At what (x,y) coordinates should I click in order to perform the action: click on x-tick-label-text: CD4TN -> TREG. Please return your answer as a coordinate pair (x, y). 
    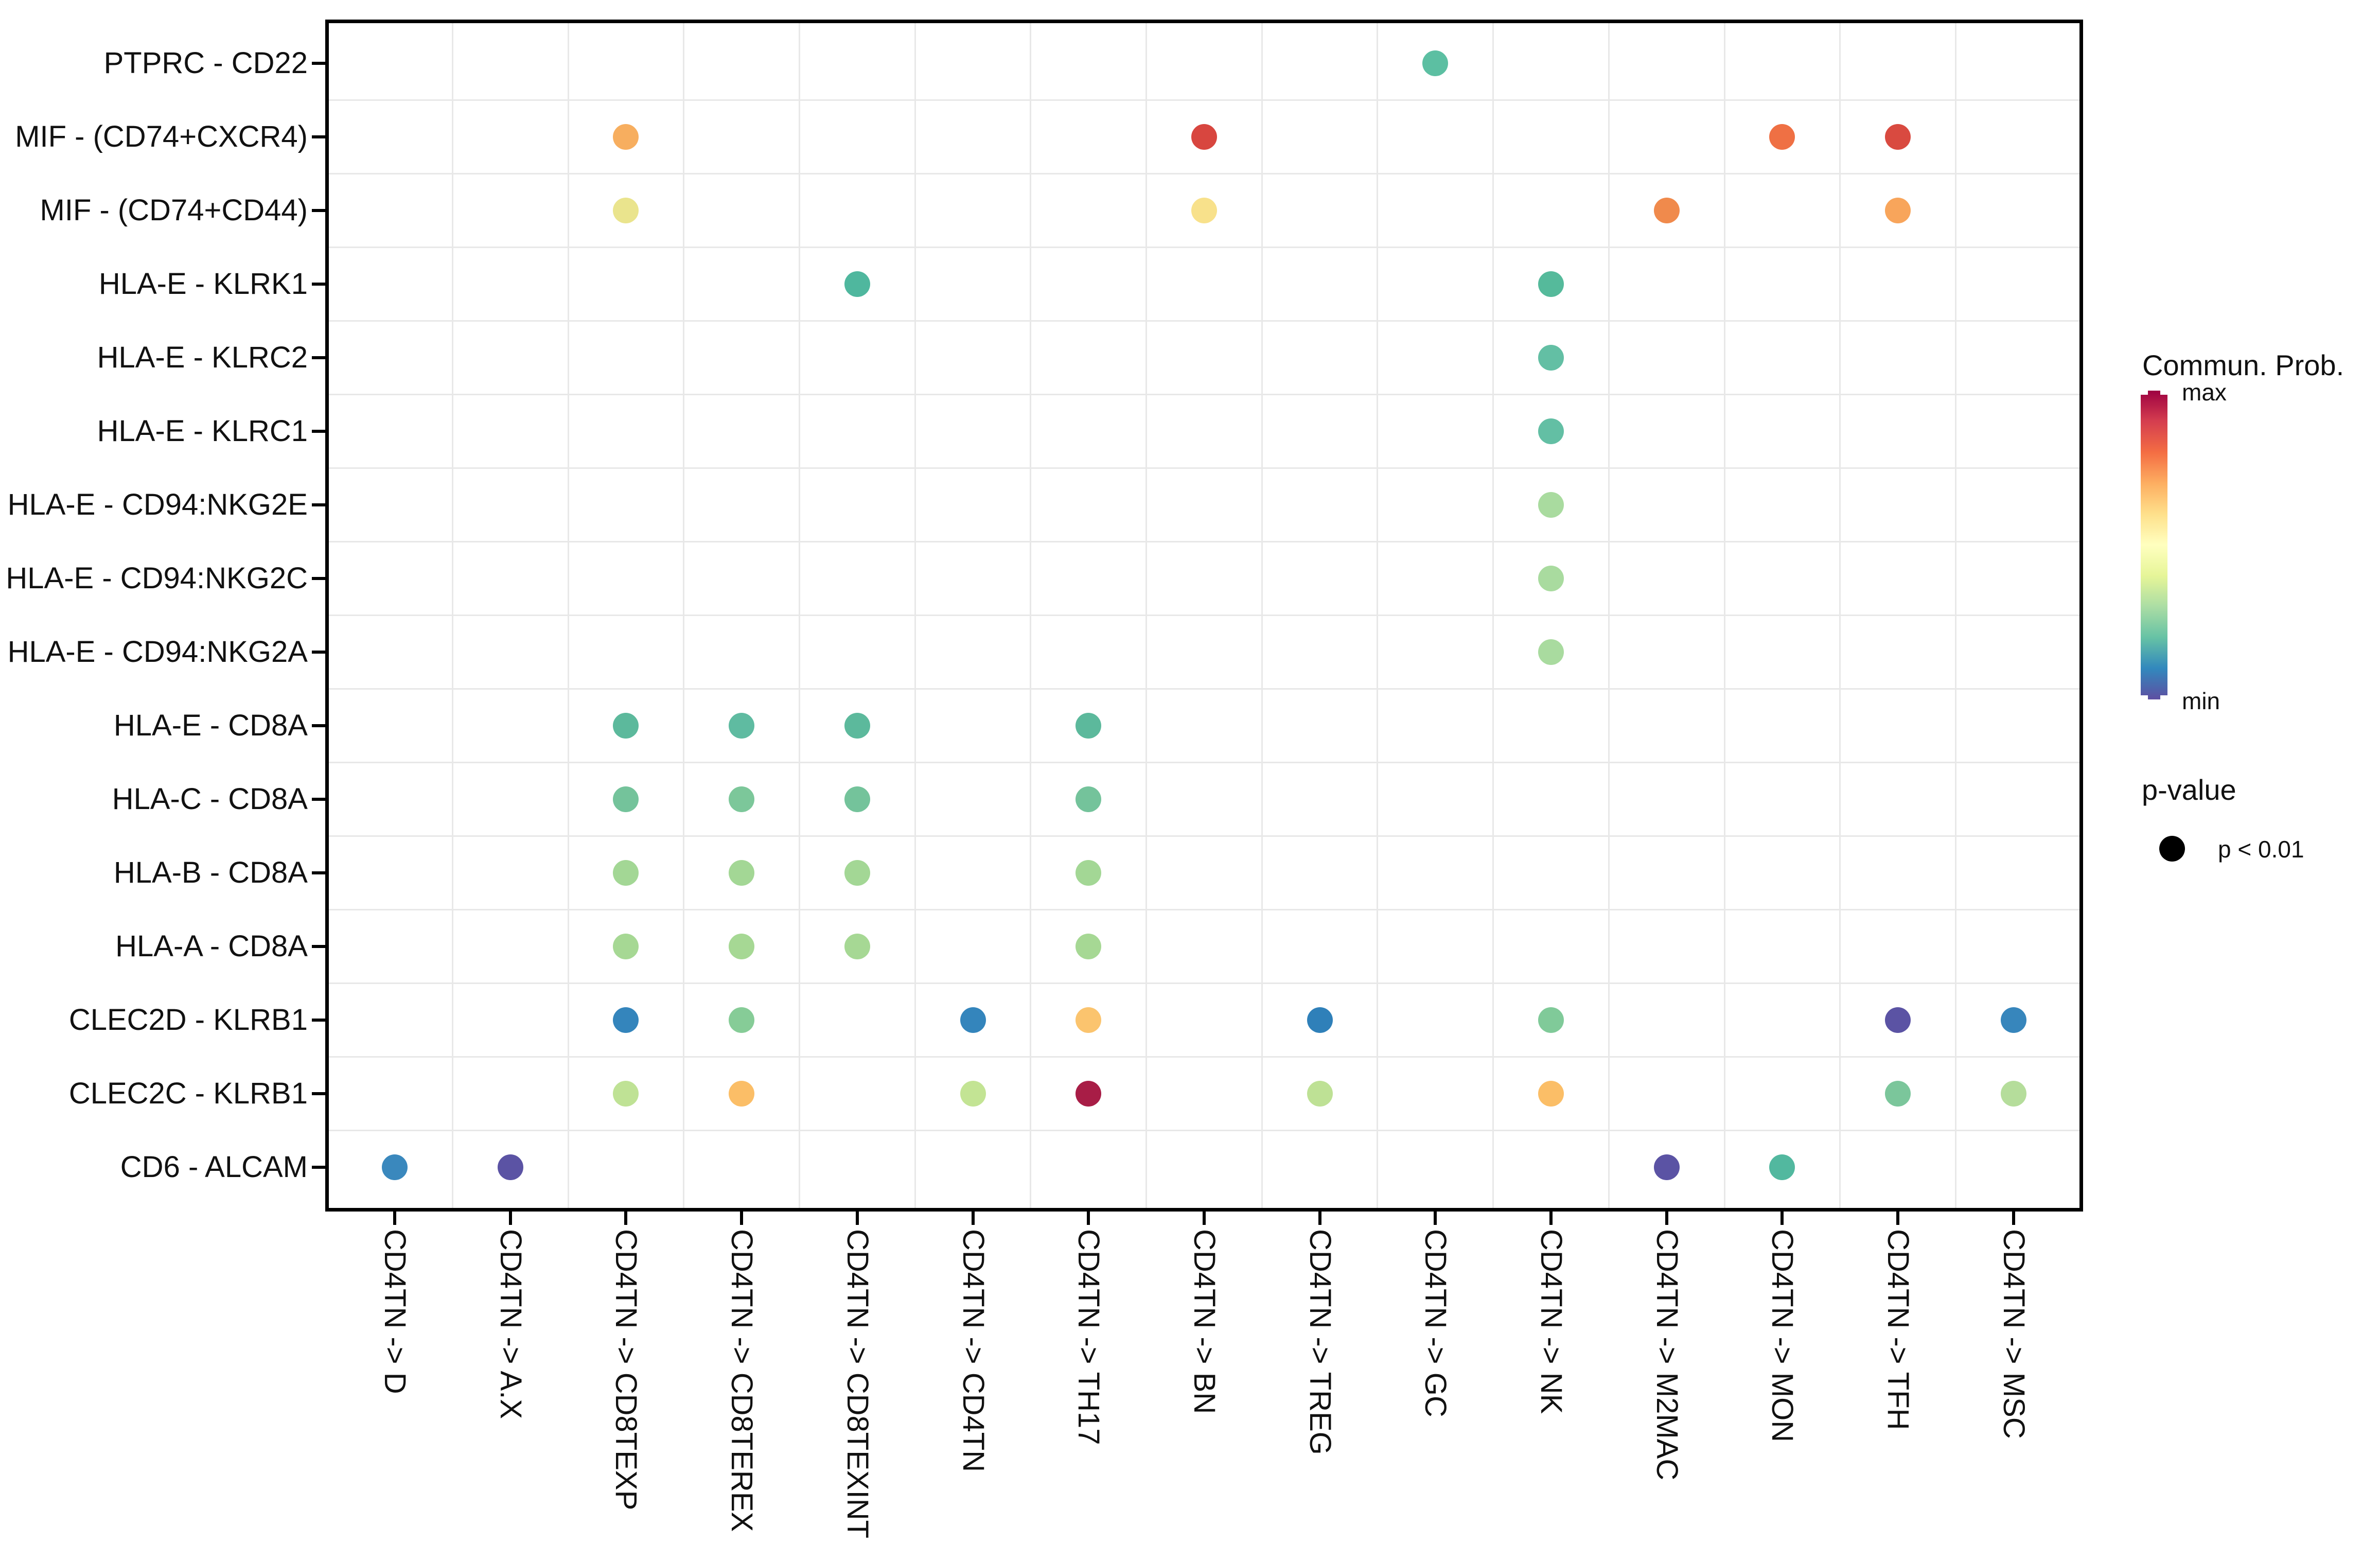
    Looking at the image, I should click on (1320, 1342).